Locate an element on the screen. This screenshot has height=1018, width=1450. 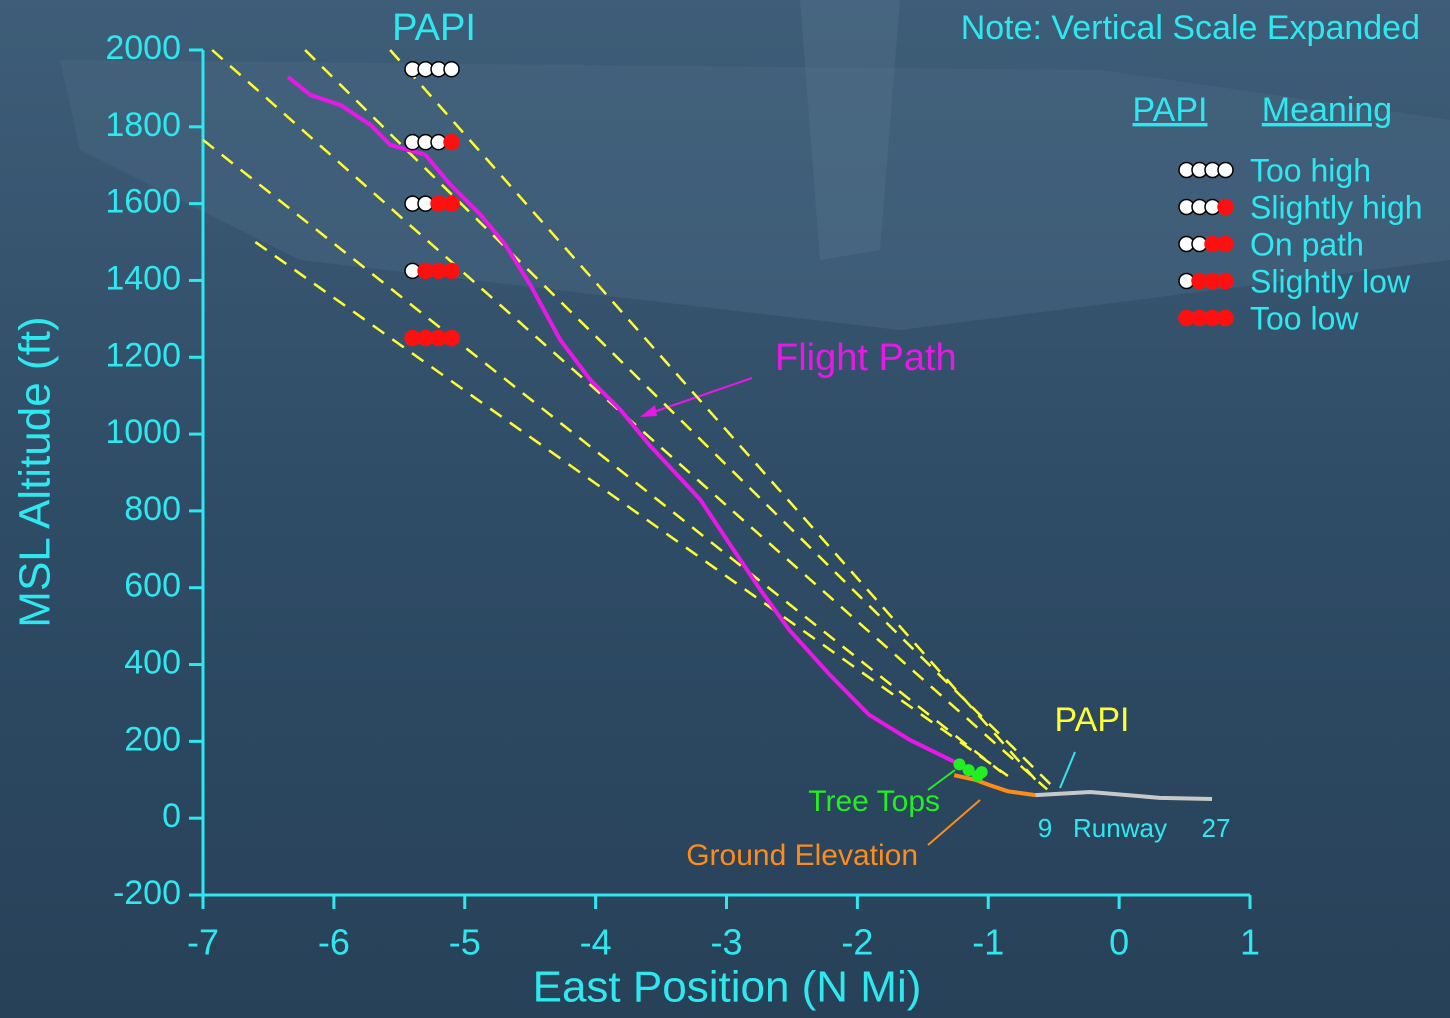
legend-label: On path is located at coordinates (1307, 244).